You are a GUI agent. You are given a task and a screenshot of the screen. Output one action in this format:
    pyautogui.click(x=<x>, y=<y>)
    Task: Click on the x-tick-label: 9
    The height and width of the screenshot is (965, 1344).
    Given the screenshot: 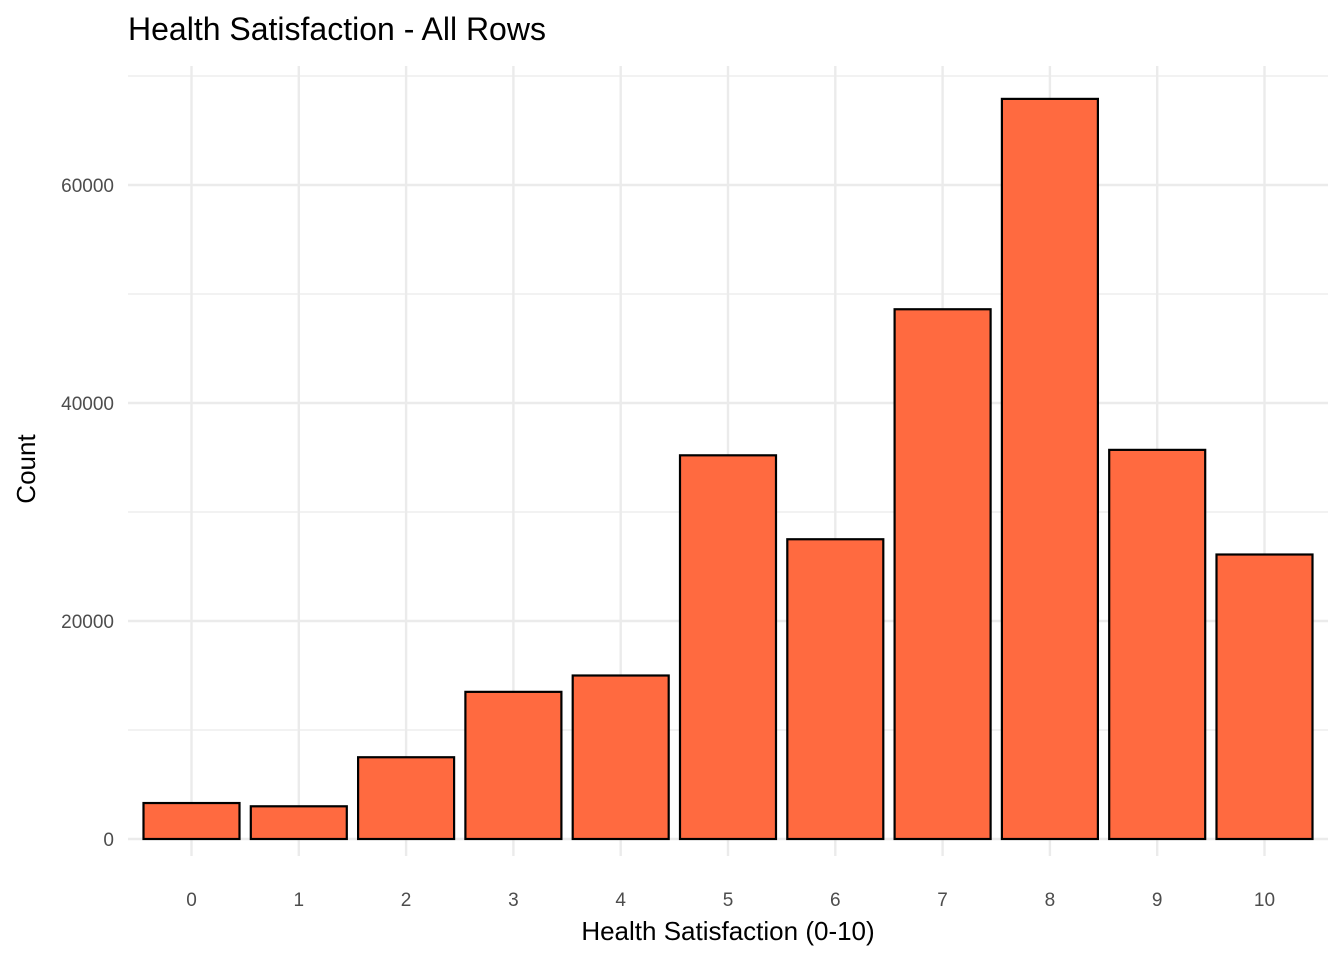 What is the action you would take?
    pyautogui.click(x=1157, y=900)
    